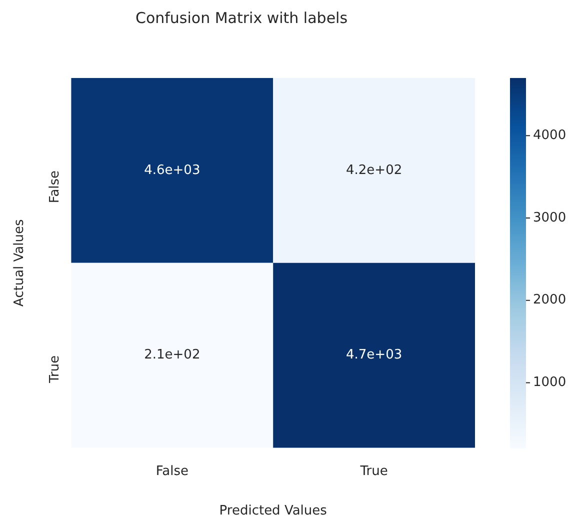  Describe the element at coordinates (374, 170) in the screenshot. I see `data-label: 4.2e+02` at that location.